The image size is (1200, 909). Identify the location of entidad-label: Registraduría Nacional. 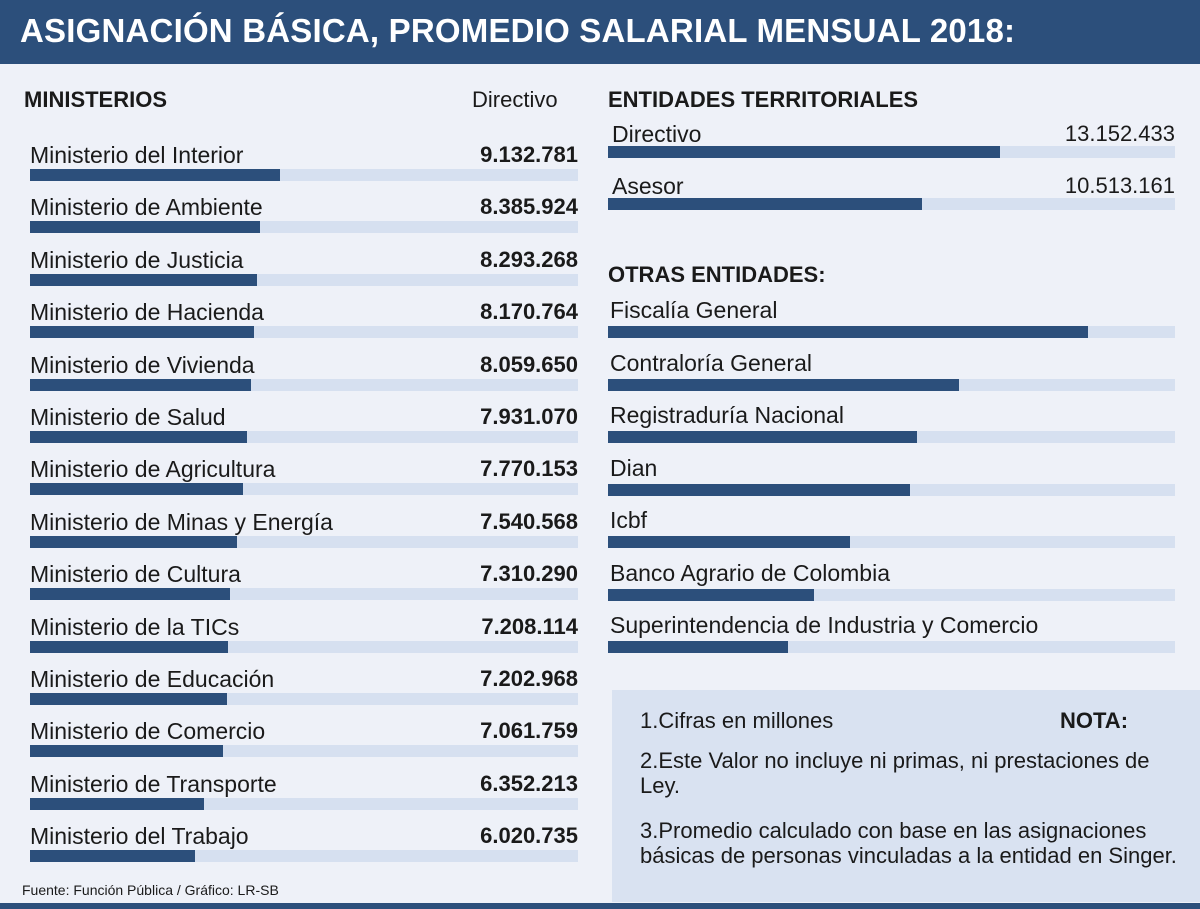
(727, 415).